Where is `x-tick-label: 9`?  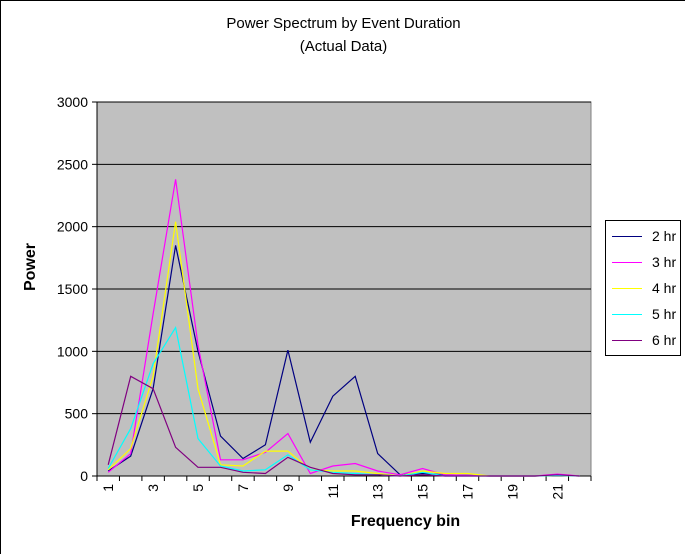 x-tick-label: 9 is located at coordinates (288, 488).